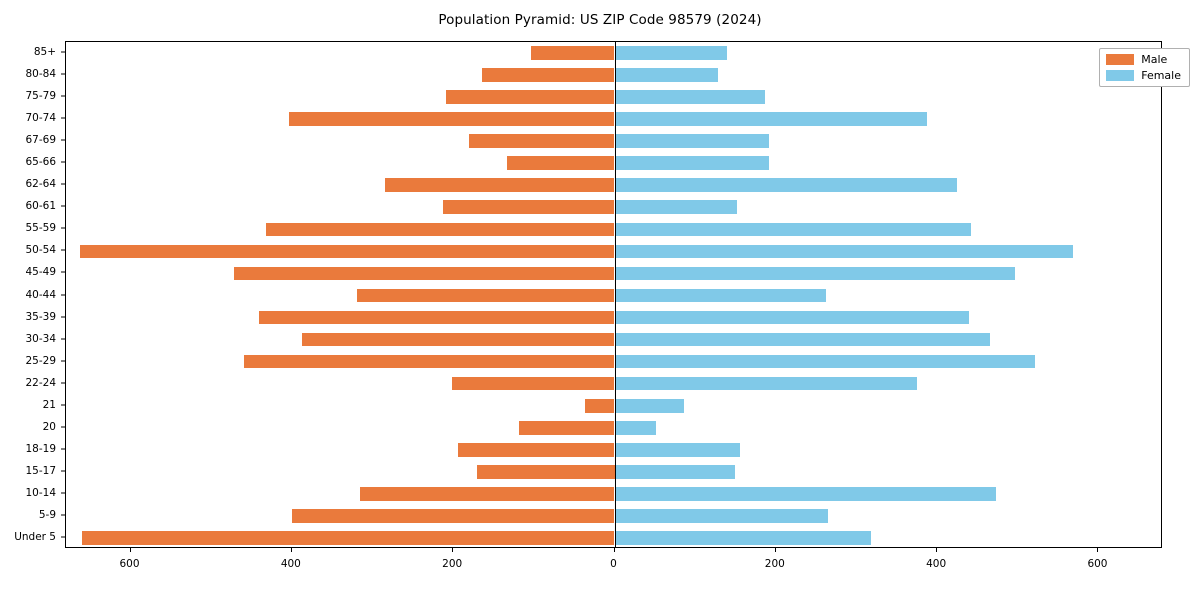 The width and height of the screenshot is (1200, 600). What do you see at coordinates (40, 272) in the screenshot?
I see `y-tick-label: 45-49` at bounding box center [40, 272].